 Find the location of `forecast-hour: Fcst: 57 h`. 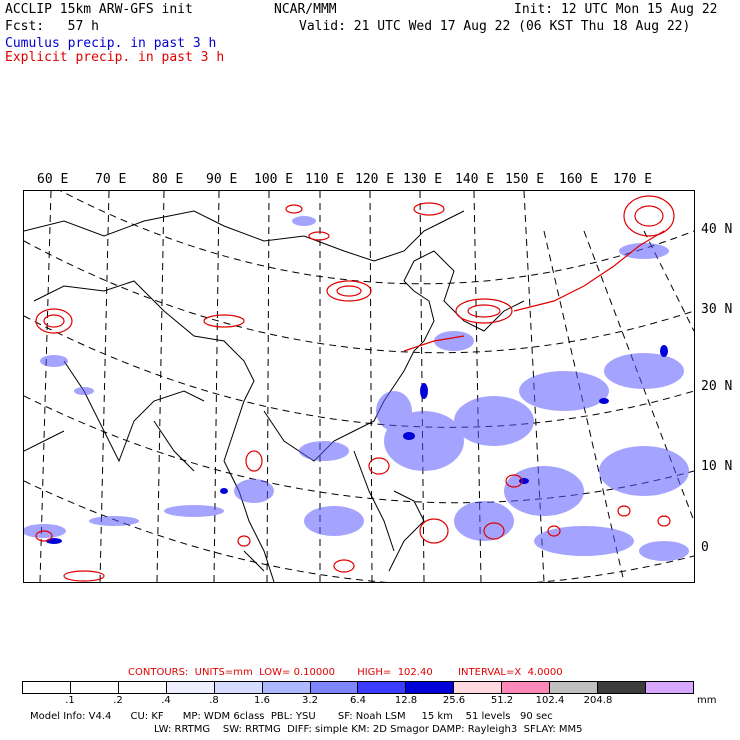

forecast-hour: Fcst: 57 h is located at coordinates (52, 26).